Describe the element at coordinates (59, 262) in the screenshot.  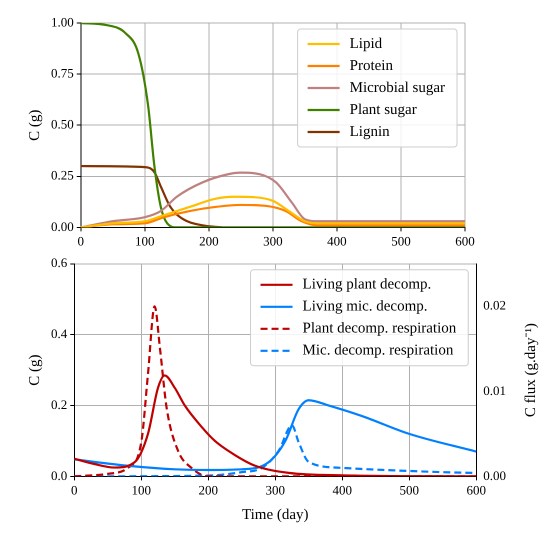
I see `y-tick-label: 0.6` at that location.